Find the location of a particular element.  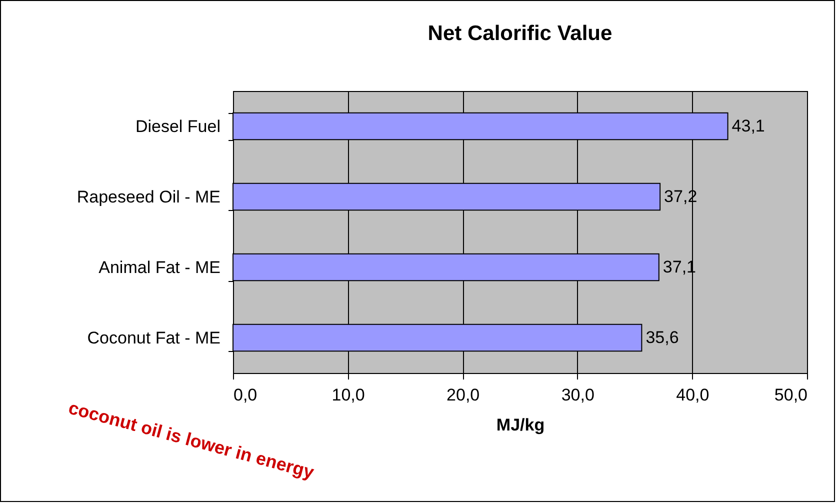

x-tick-label: 0,0 is located at coordinates (246, 395).